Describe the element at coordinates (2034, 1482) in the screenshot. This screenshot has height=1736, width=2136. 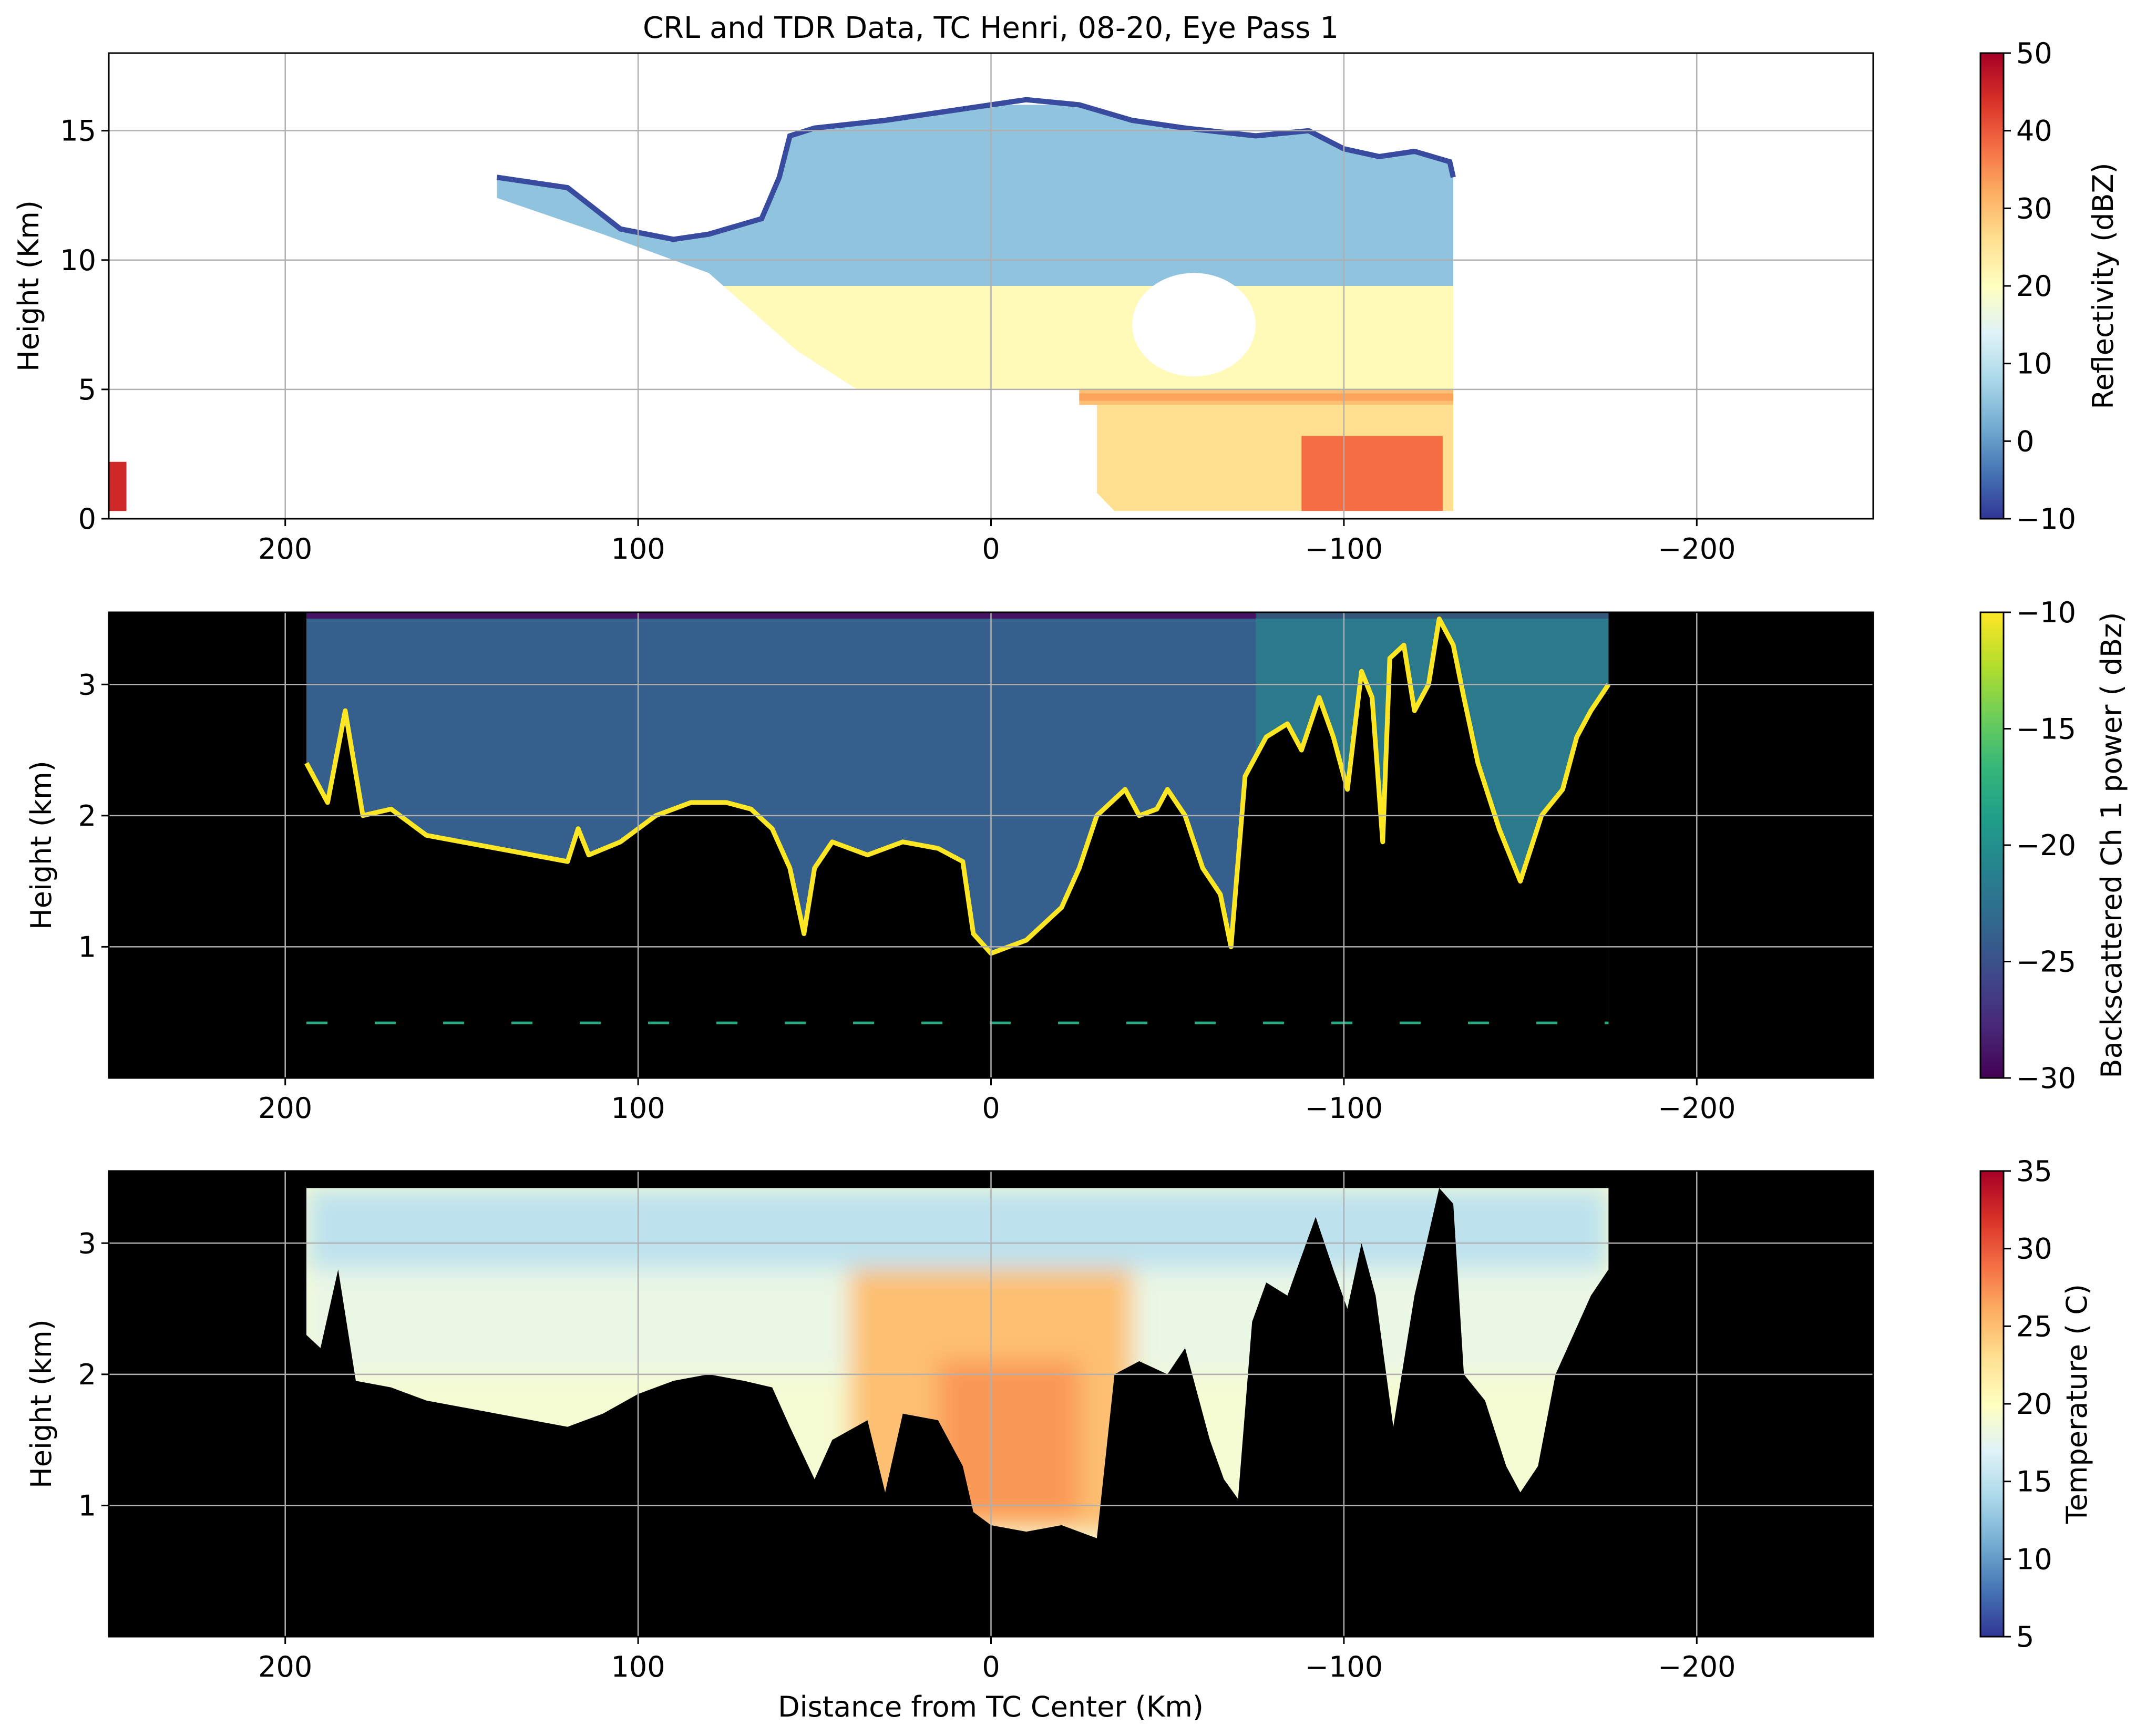
I see `colorbar-tick-label: 15` at that location.